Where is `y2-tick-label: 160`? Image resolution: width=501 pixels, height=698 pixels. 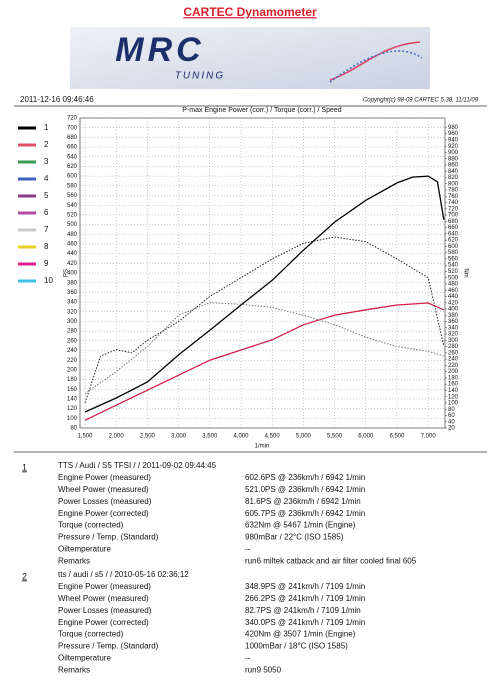 y2-tick-label: 160 is located at coordinates (453, 385).